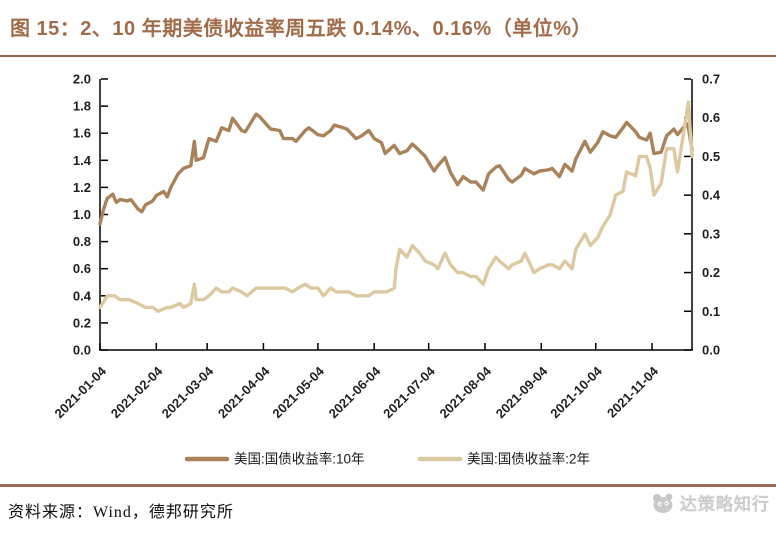 This screenshot has width=776, height=536. I want to click on y-axis-left-label: 0.8, so click(82, 241).